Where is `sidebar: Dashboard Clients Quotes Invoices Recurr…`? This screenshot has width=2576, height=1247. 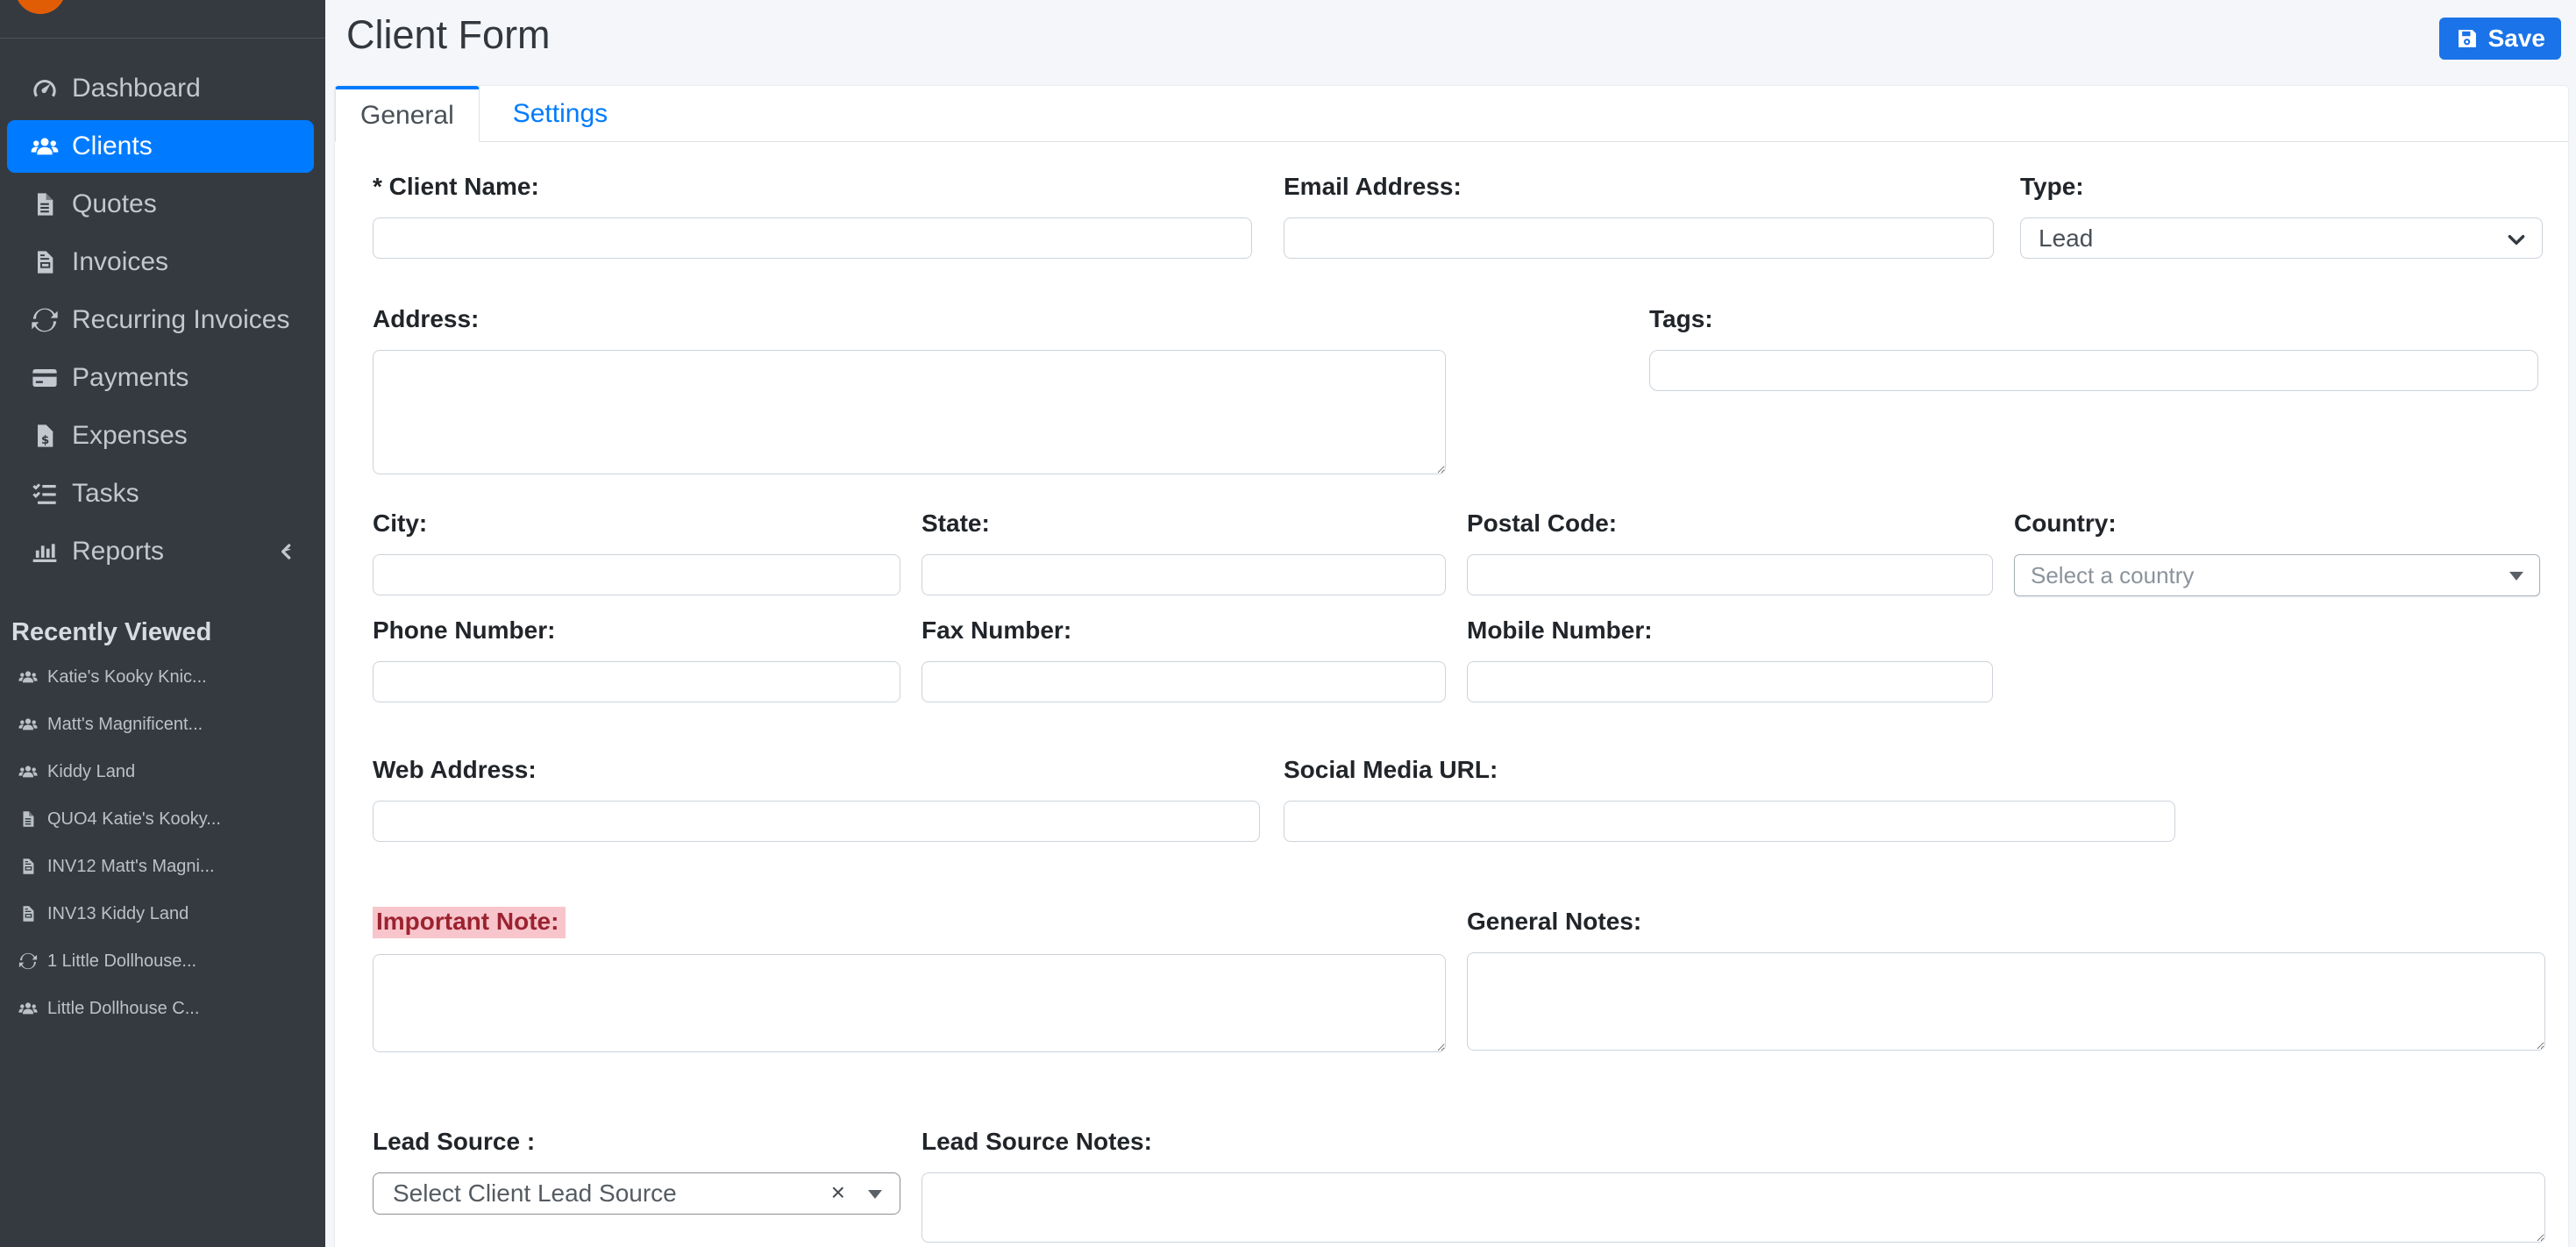
sidebar: Dashboard Clients Quotes Invoices Recurr… is located at coordinates (162, 623).